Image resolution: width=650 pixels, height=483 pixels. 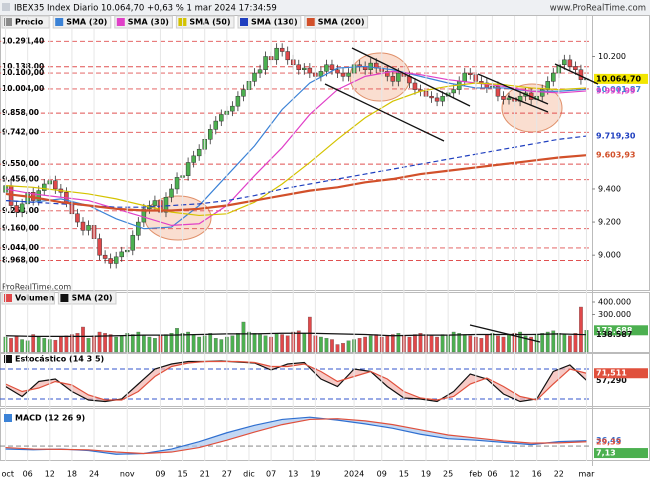 What do you see at coordinates (614, 302) in the screenshot?
I see `y-tick-label: 400.000` at bounding box center [614, 302].